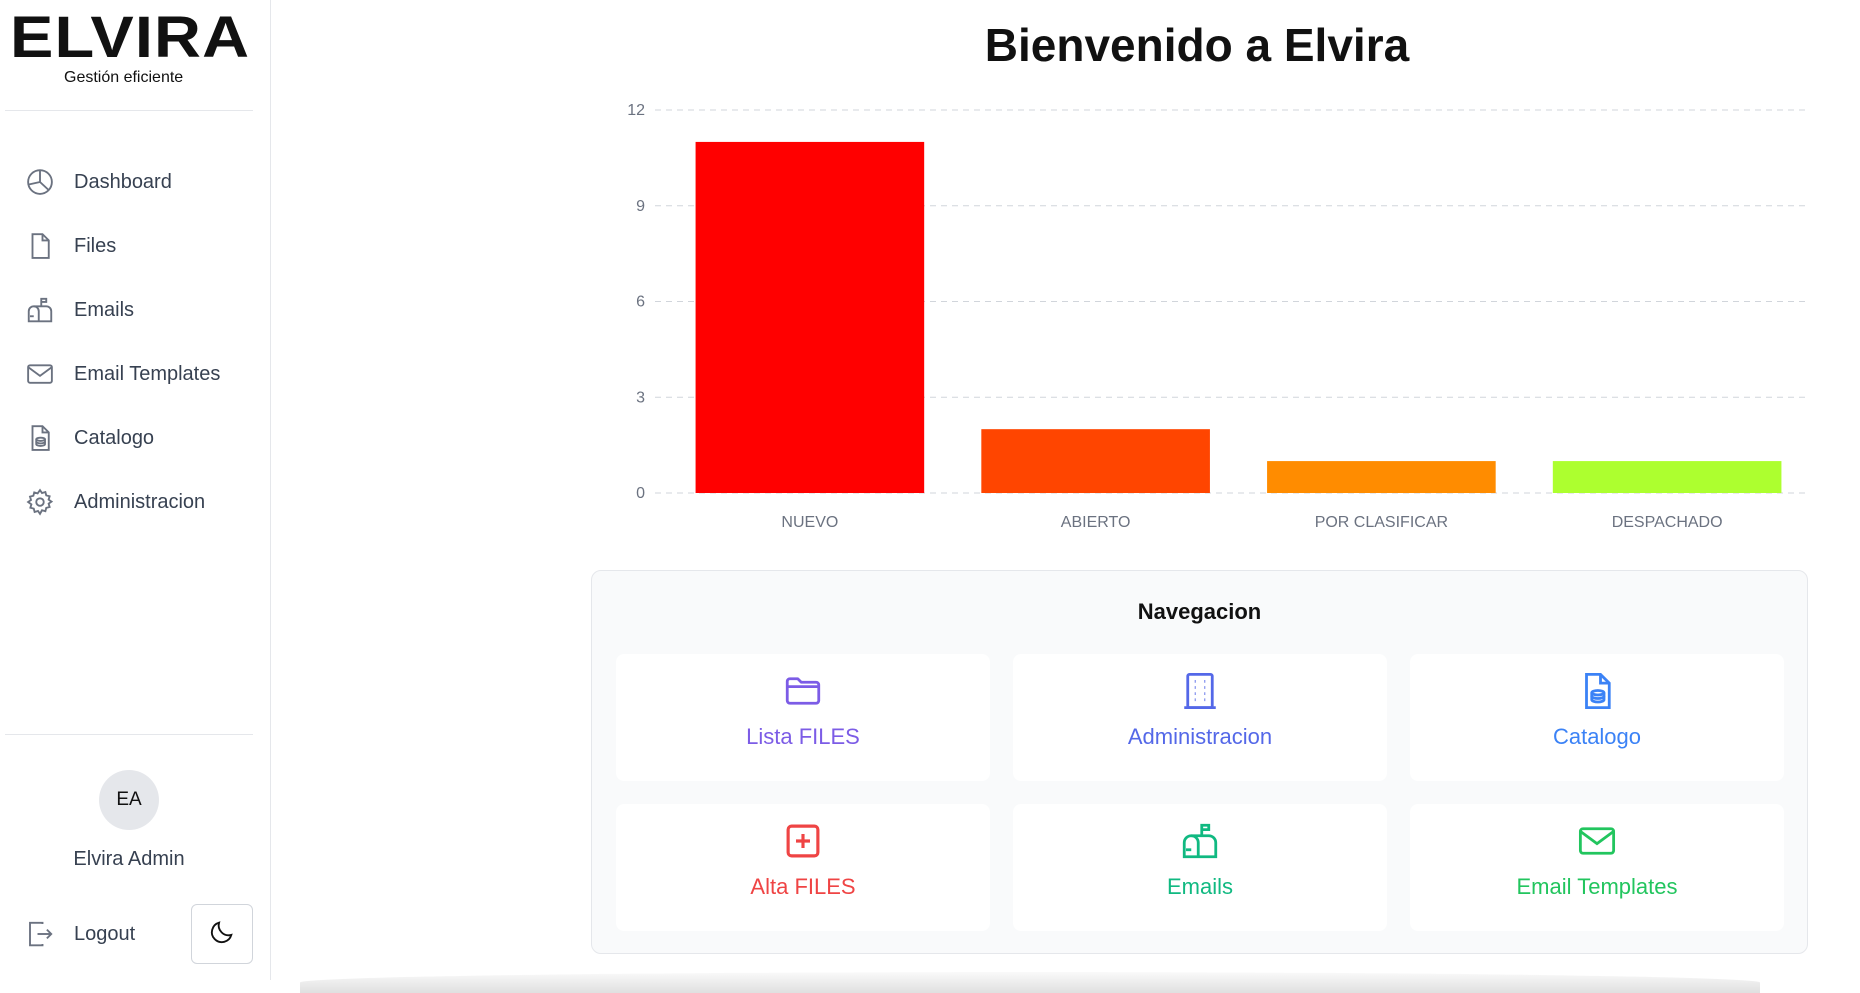 The width and height of the screenshot is (1860, 993). I want to click on logout-button: Logout, so click(79, 934).